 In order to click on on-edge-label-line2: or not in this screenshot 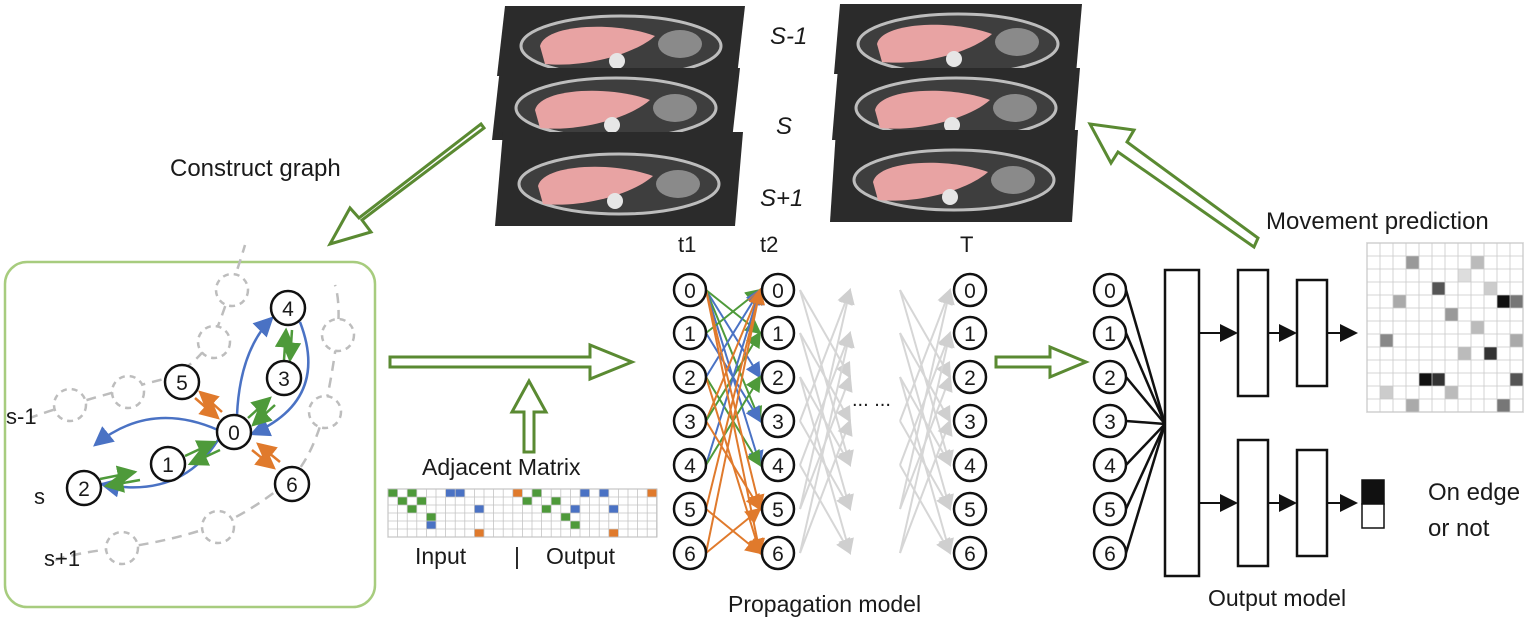, I will do `click(1459, 528)`.